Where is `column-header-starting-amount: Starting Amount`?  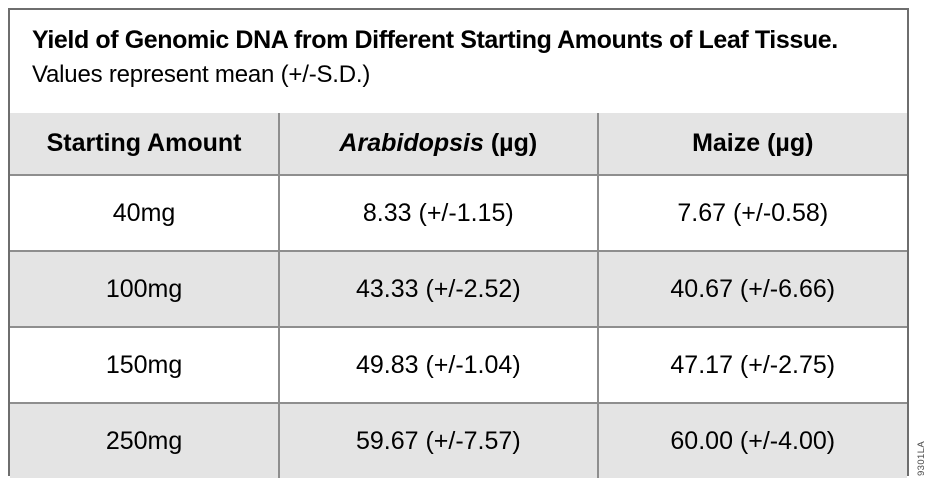
column-header-starting-amount: Starting Amount is located at coordinates (145, 144).